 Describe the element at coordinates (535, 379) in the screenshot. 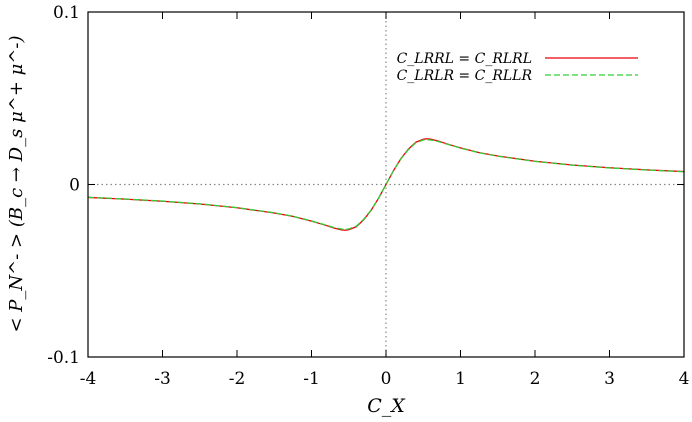

I see `x-tick-label: 2` at that location.